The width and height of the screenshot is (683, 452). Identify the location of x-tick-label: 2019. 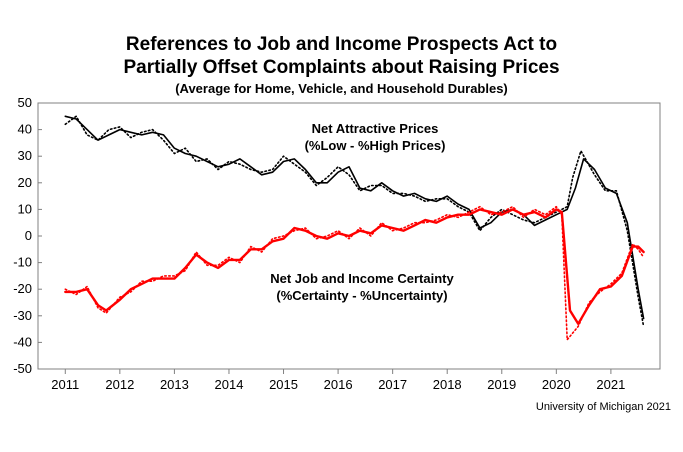
(501, 384).